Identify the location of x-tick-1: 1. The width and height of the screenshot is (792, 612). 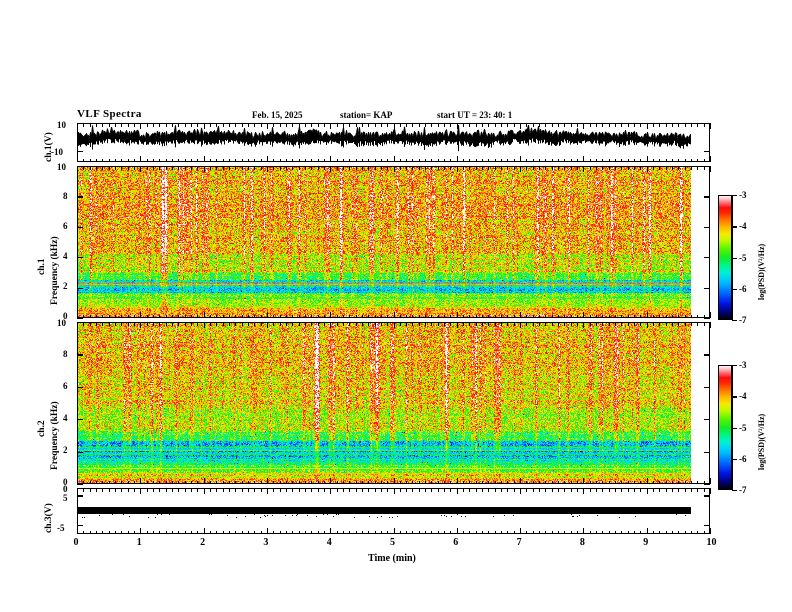
(139, 542).